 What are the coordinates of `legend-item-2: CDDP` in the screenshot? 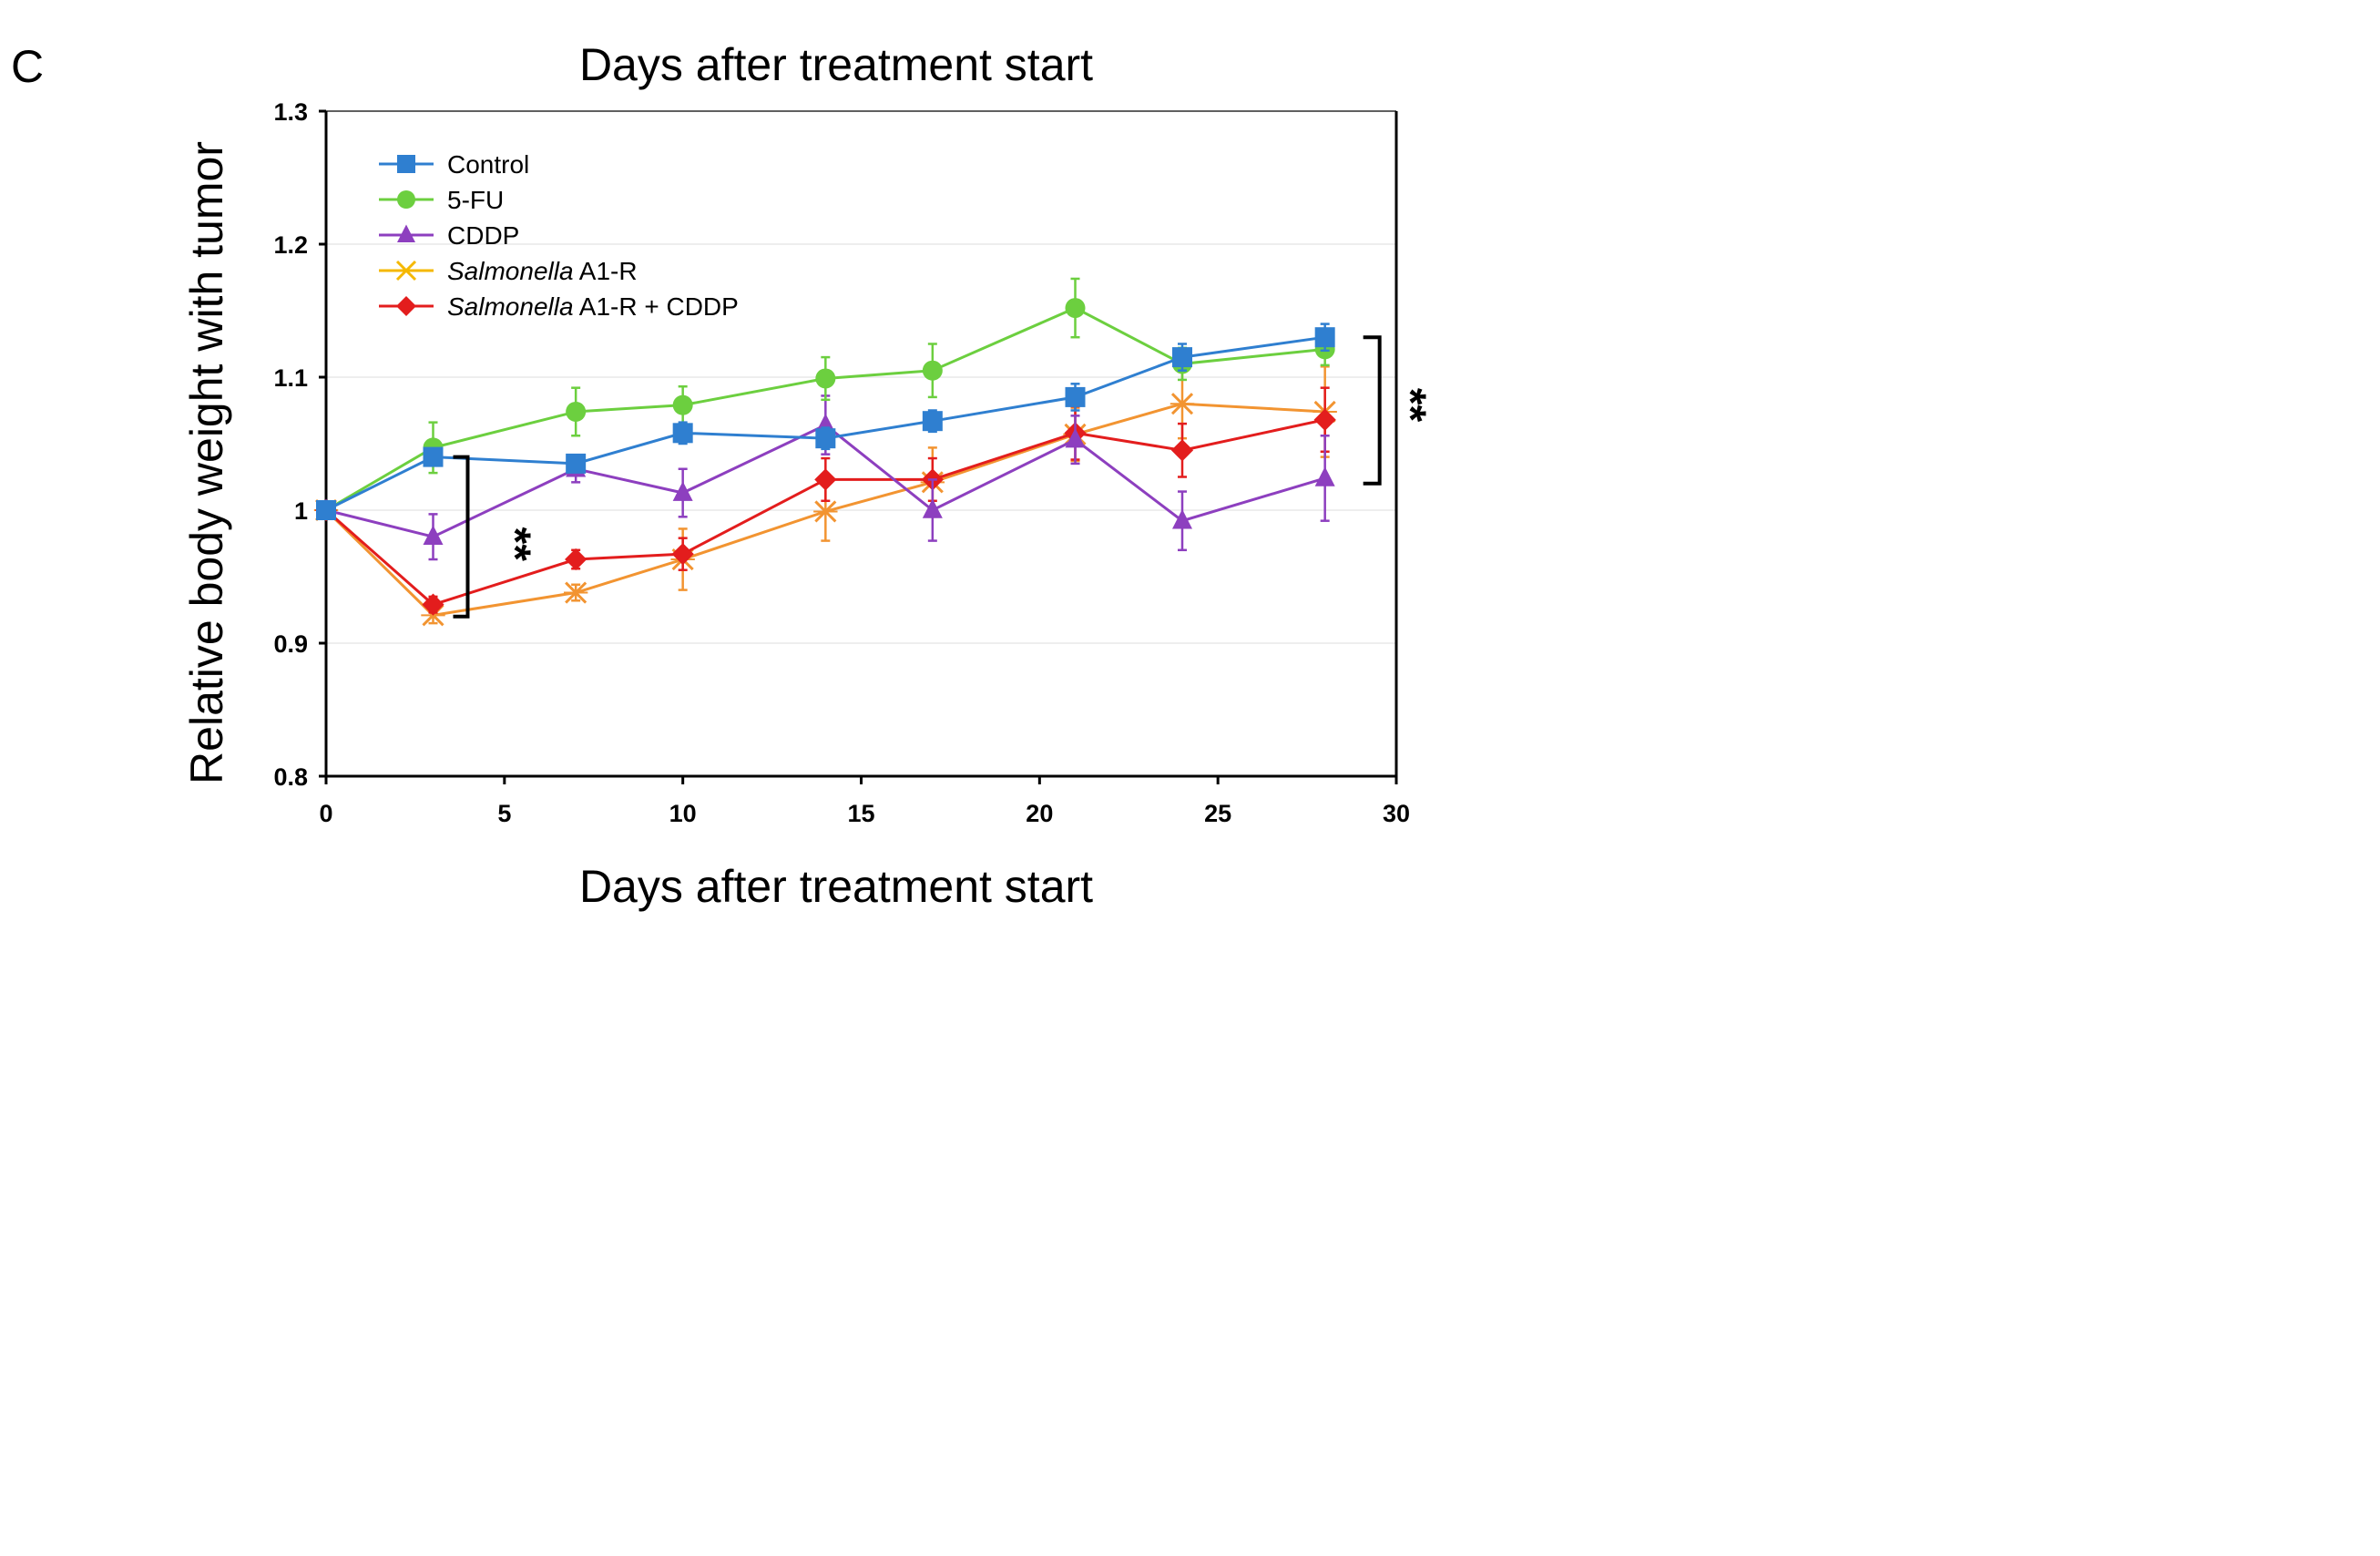 It's located at (449, 236).